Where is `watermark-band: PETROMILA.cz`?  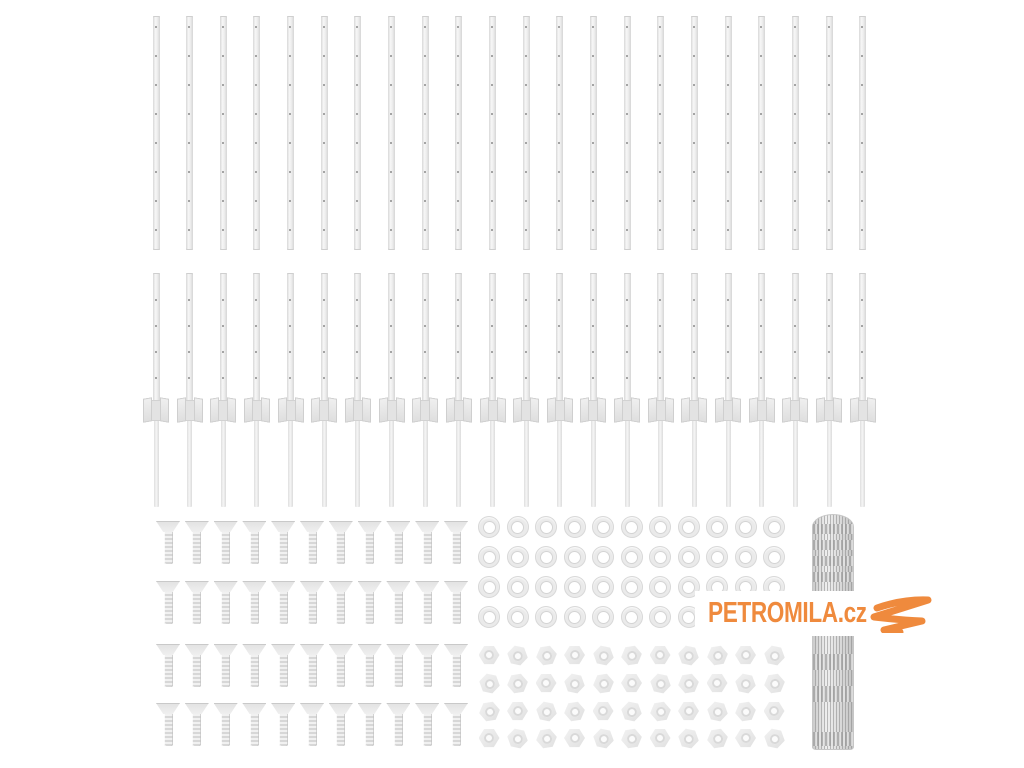
watermark-band: PETROMILA.cz is located at coordinates (859, 613).